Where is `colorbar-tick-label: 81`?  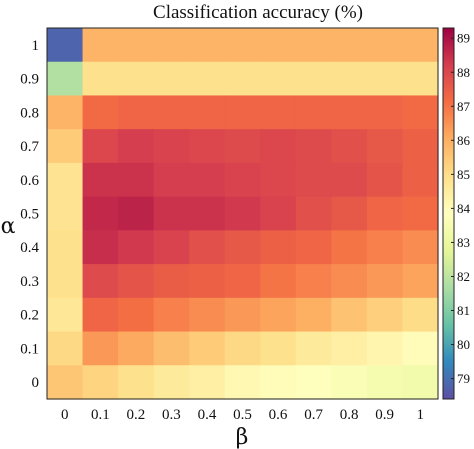 colorbar-tick-label: 81 is located at coordinates (463, 310).